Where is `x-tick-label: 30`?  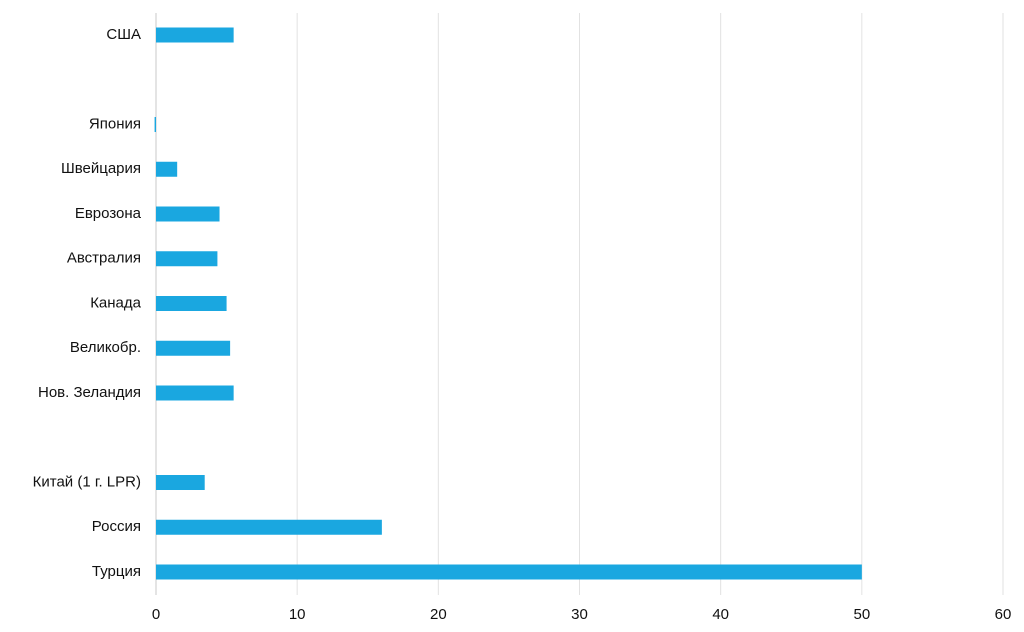 x-tick-label: 30 is located at coordinates (579, 614).